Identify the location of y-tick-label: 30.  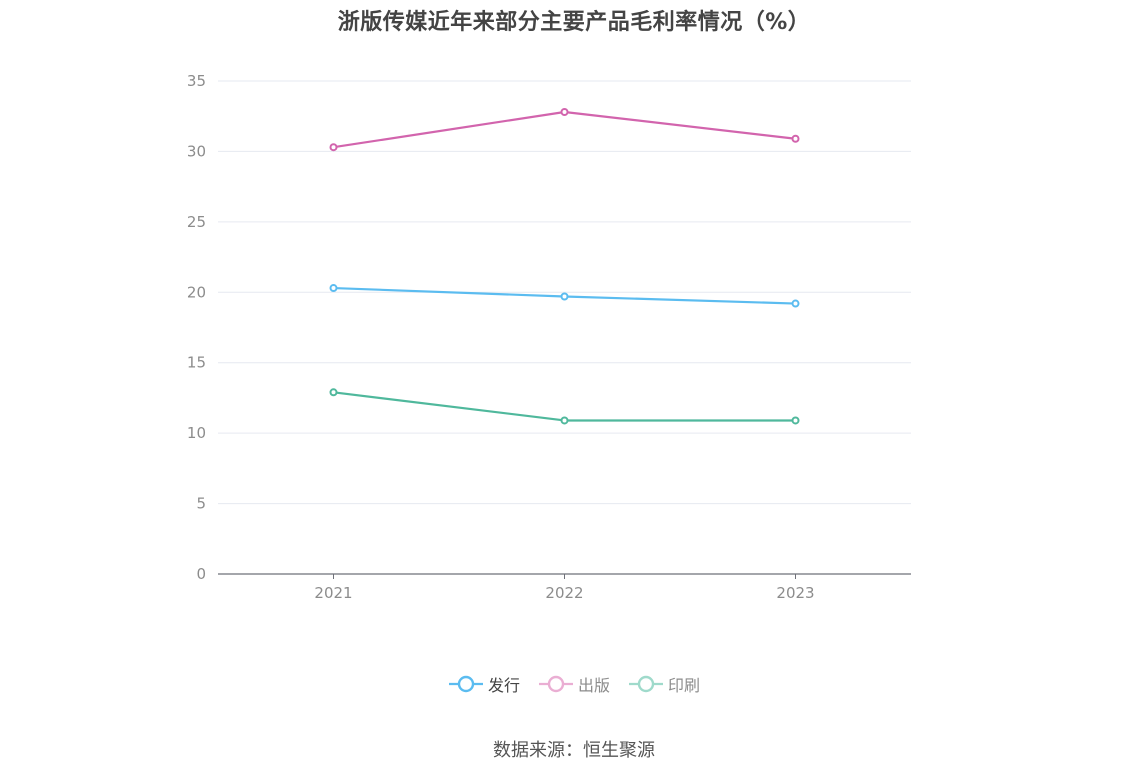
(196, 151).